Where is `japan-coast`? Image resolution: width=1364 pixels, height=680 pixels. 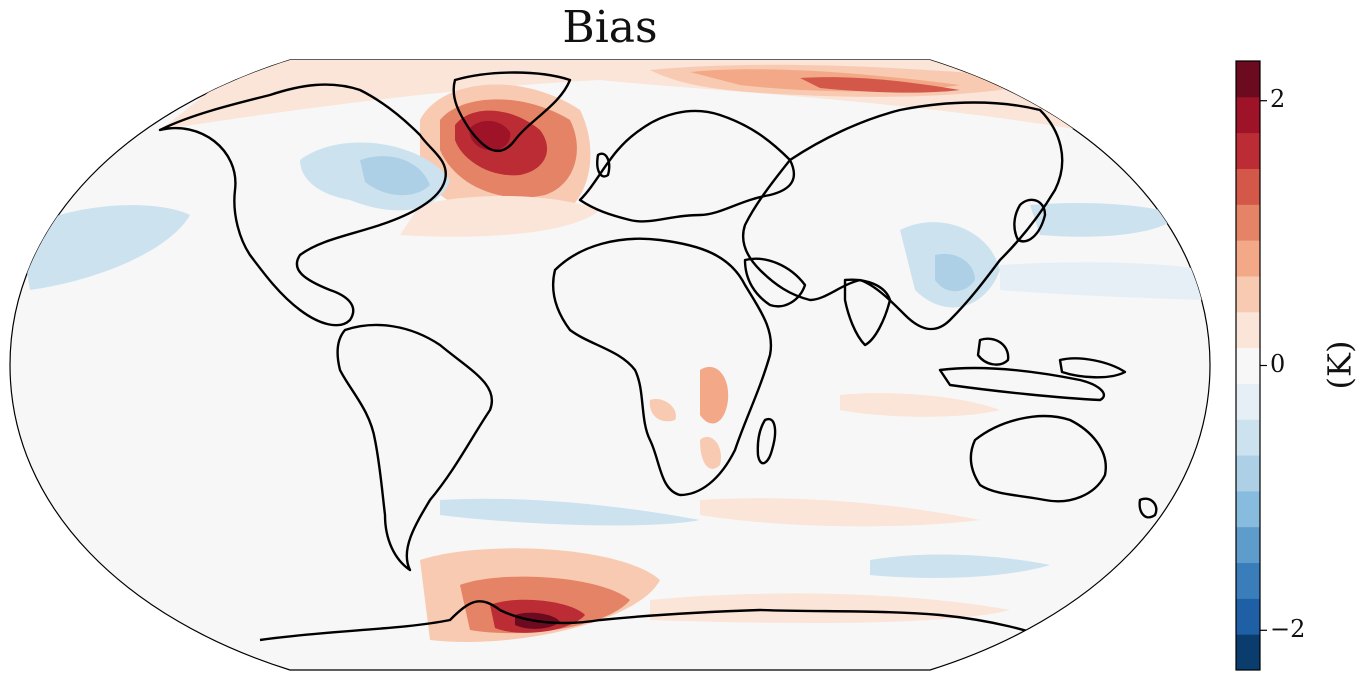
japan-coast is located at coordinates (1030, 220).